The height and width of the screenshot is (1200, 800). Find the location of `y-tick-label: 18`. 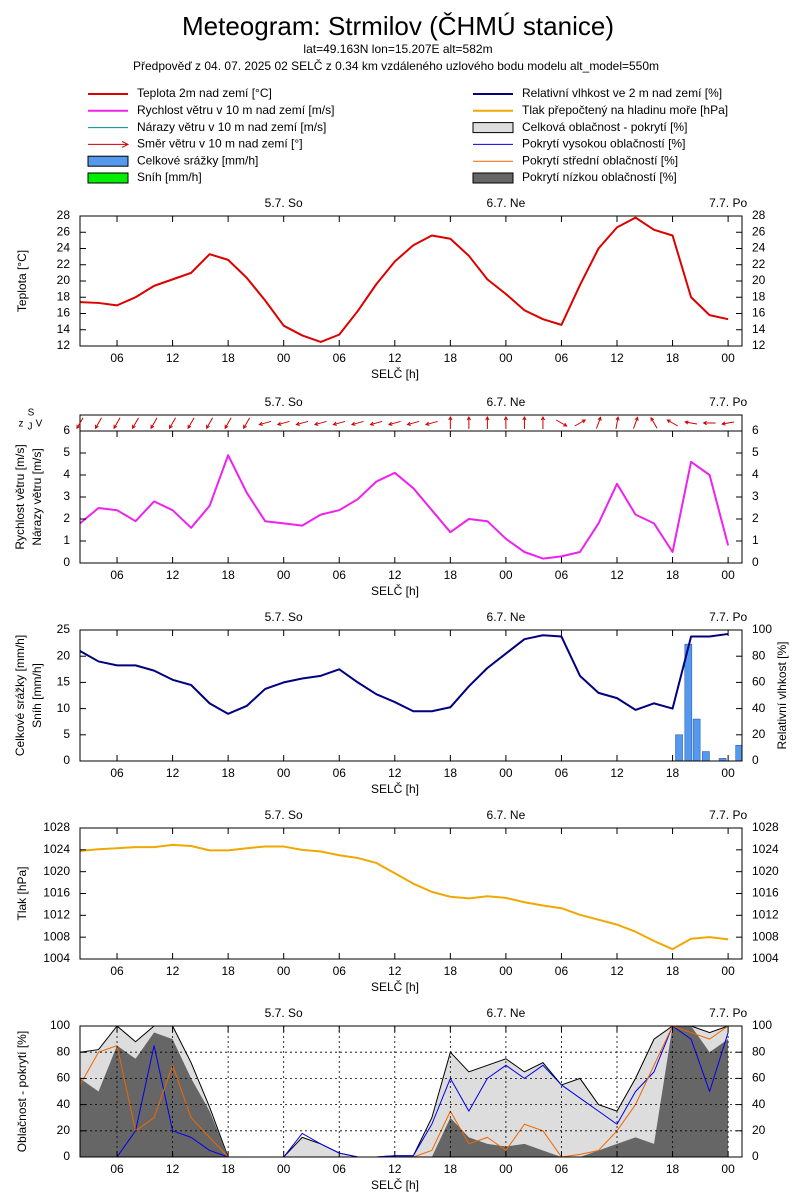

y-tick-label: 18 is located at coordinates (64, 296).